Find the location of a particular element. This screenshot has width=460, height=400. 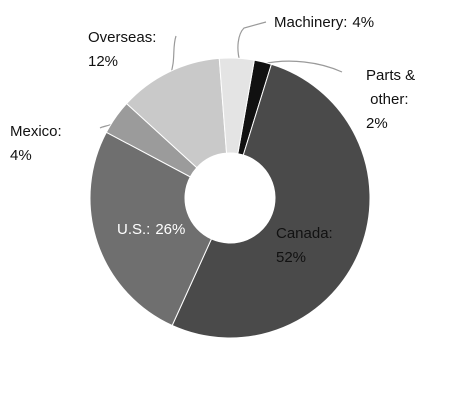

value-label: 52% is located at coordinates (291, 257).